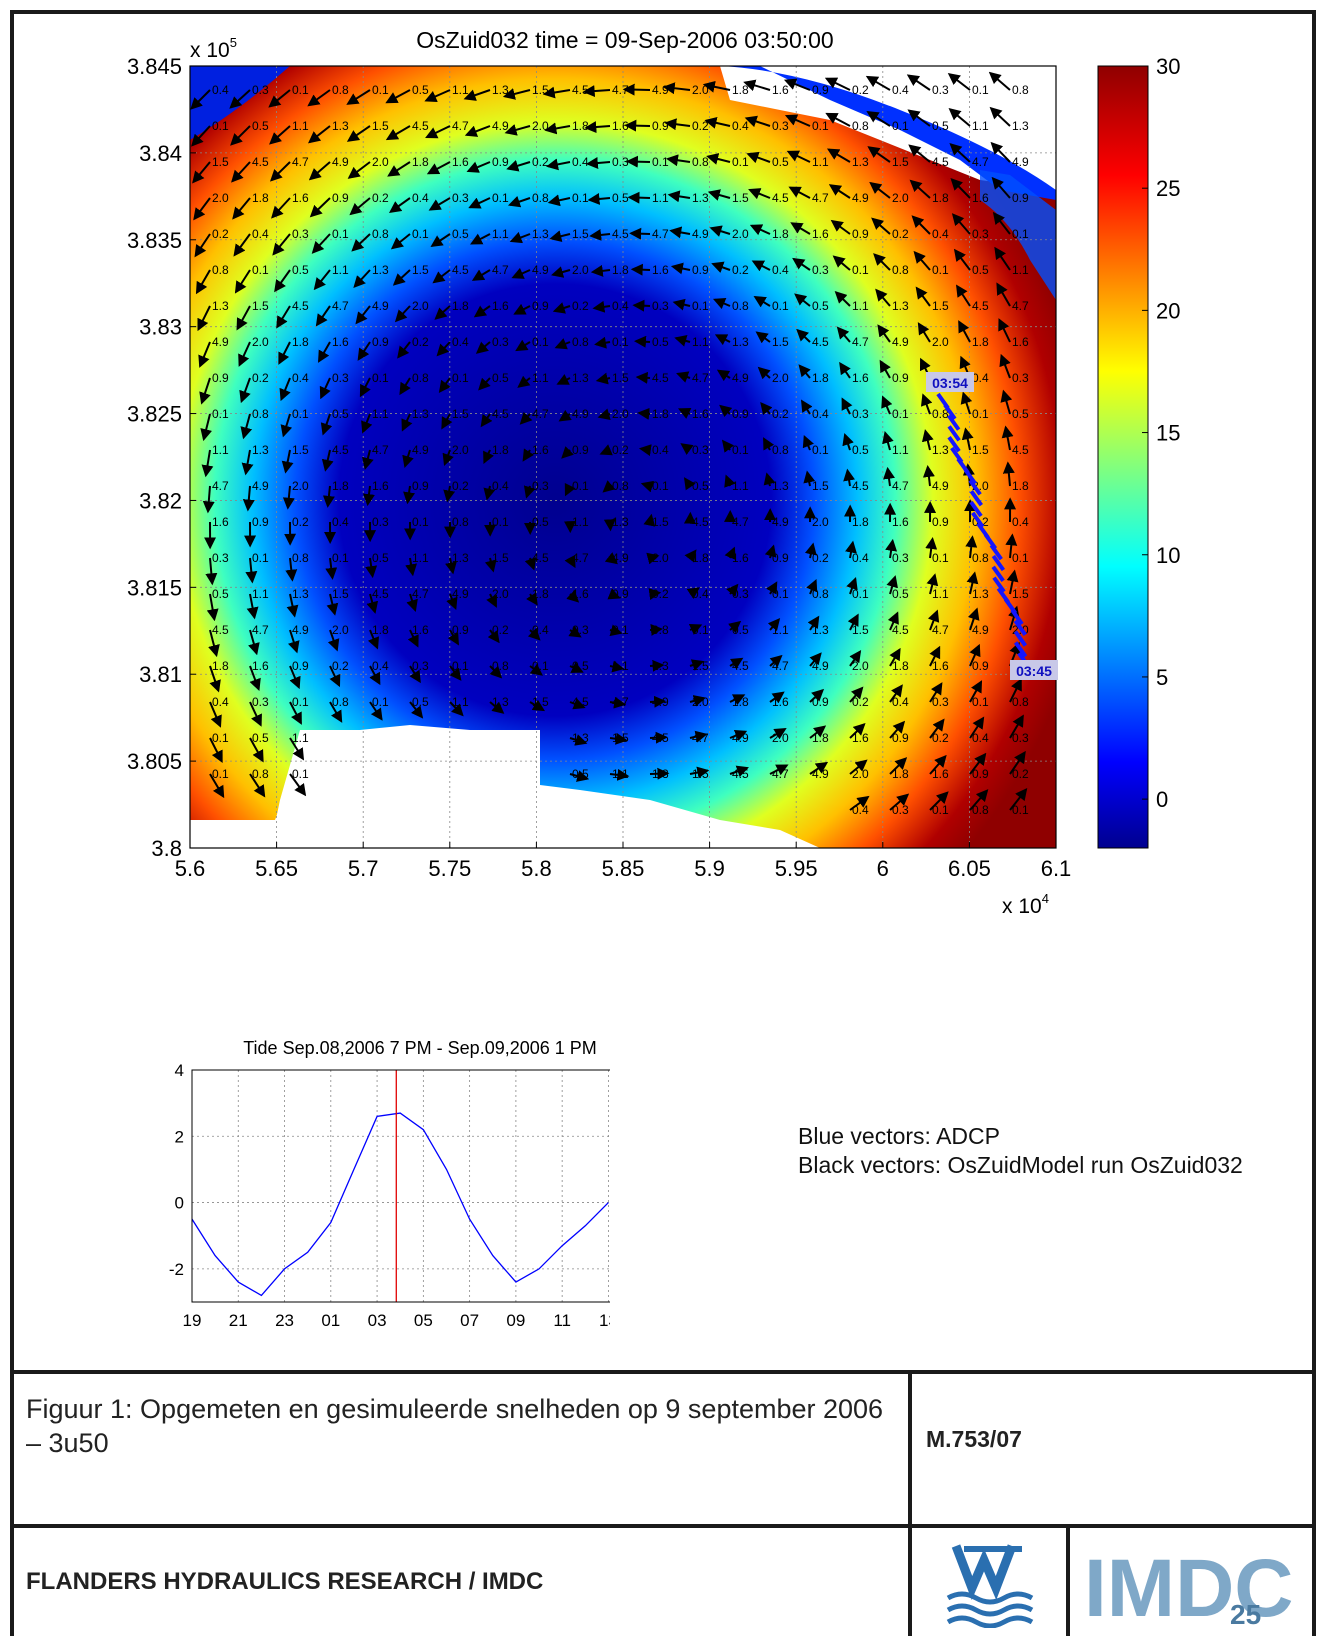 The image size is (1326, 1636). I want to click on adcp-end-label-bg, so click(1034, 670).